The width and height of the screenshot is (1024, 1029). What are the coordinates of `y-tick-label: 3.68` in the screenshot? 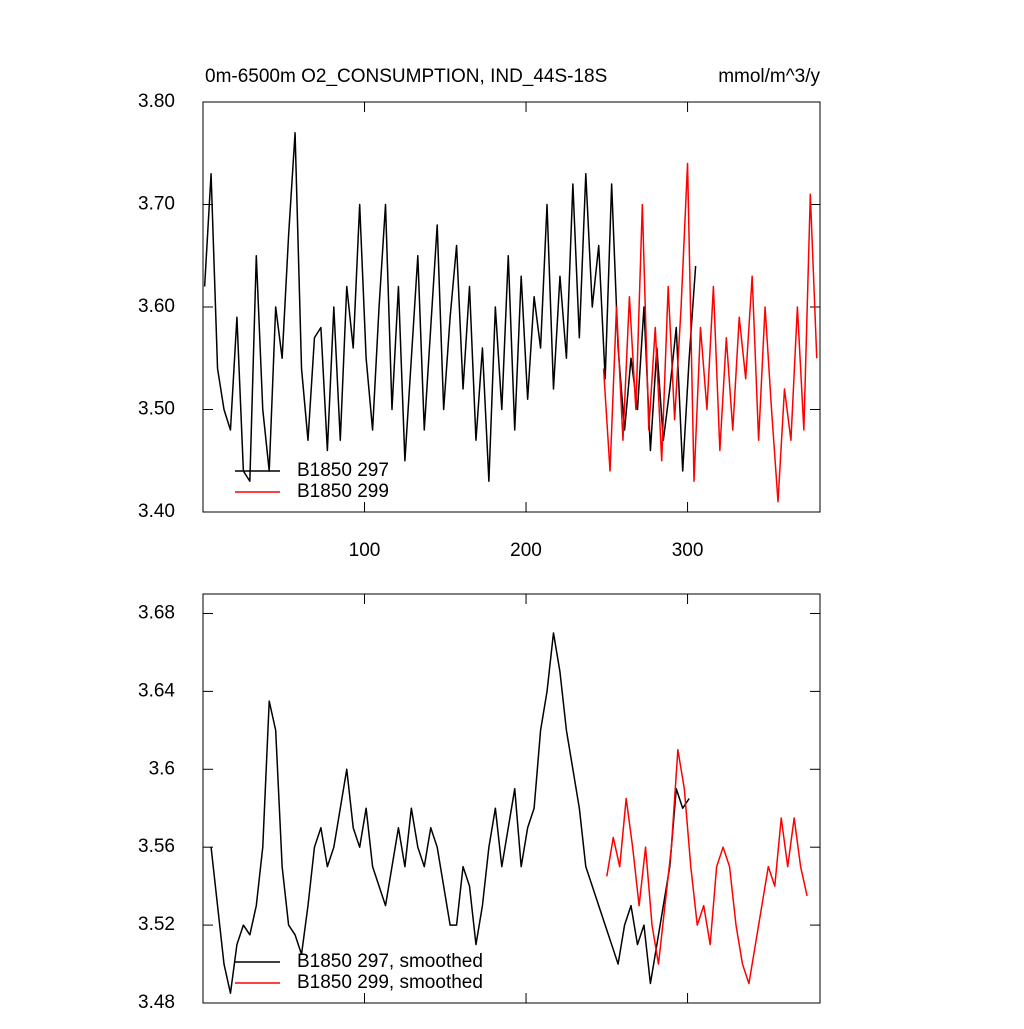 It's located at (156, 612).